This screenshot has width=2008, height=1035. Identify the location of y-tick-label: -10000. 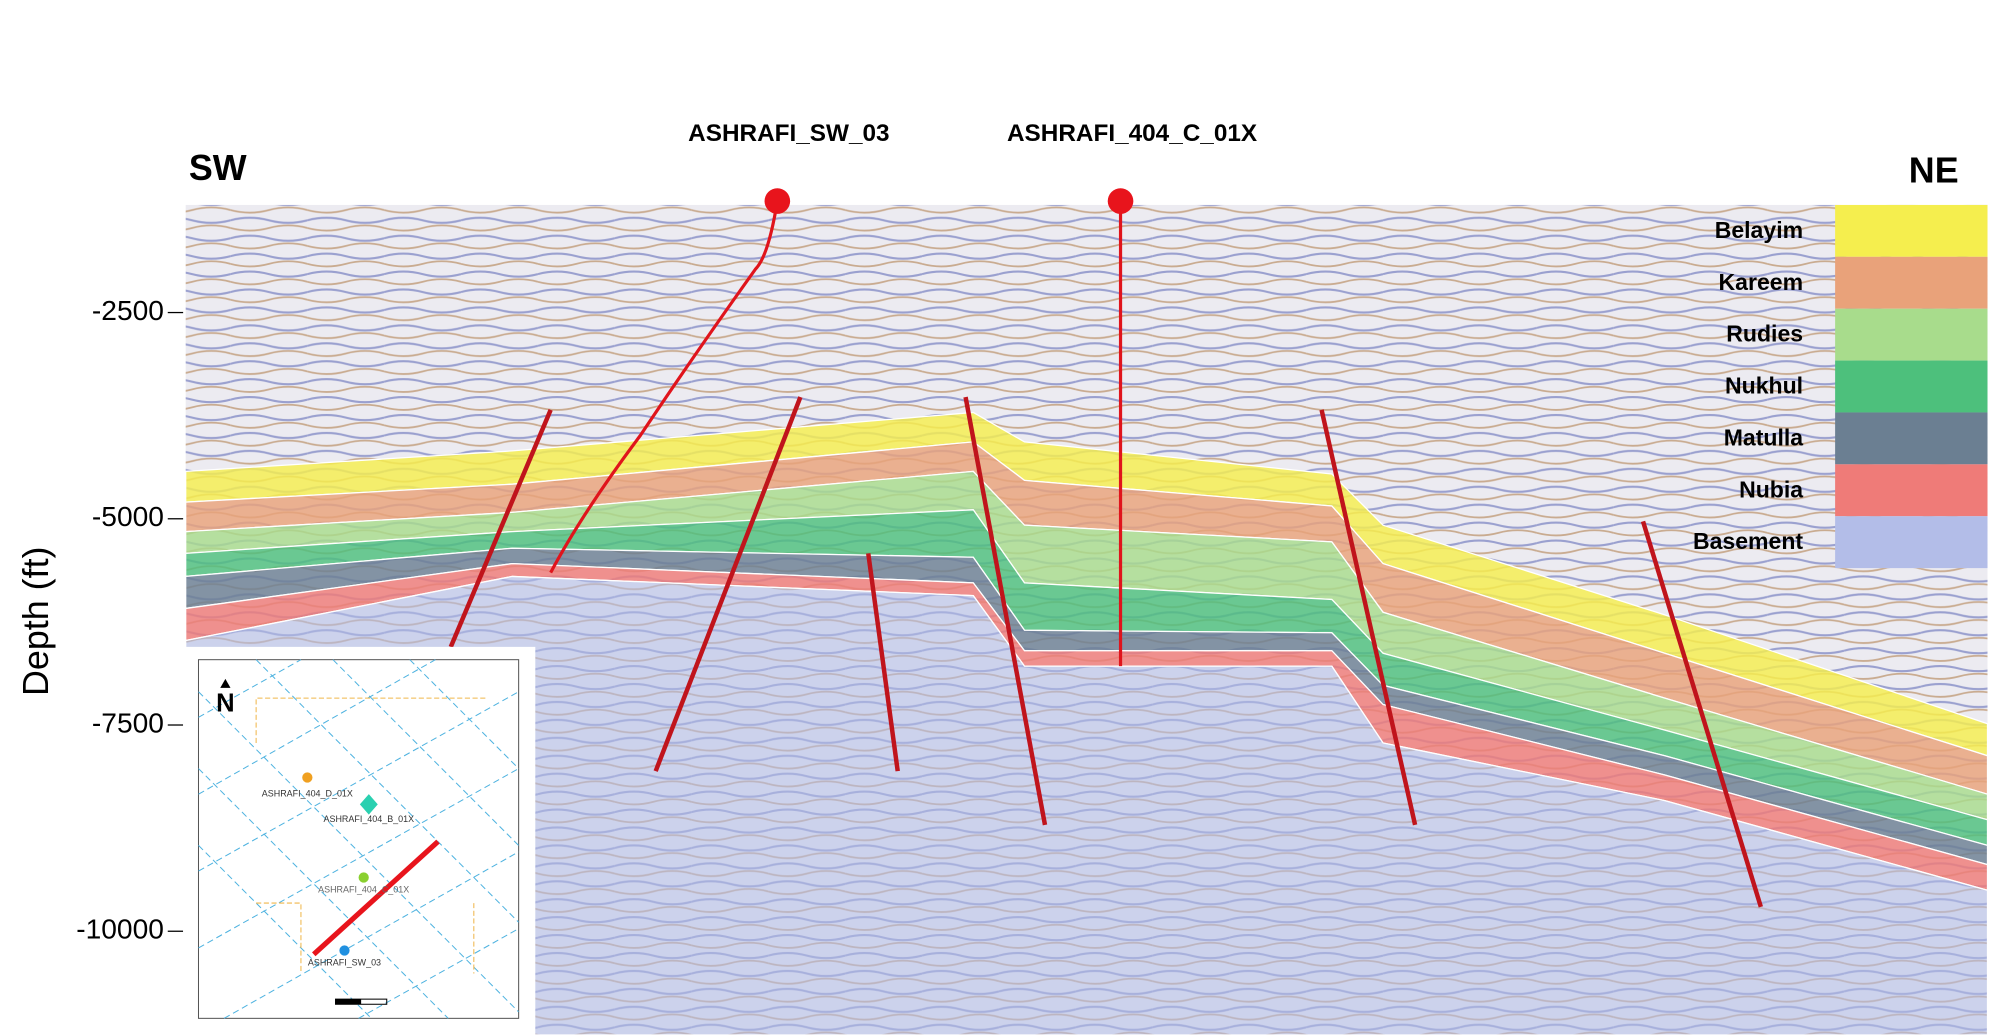
(120, 929).